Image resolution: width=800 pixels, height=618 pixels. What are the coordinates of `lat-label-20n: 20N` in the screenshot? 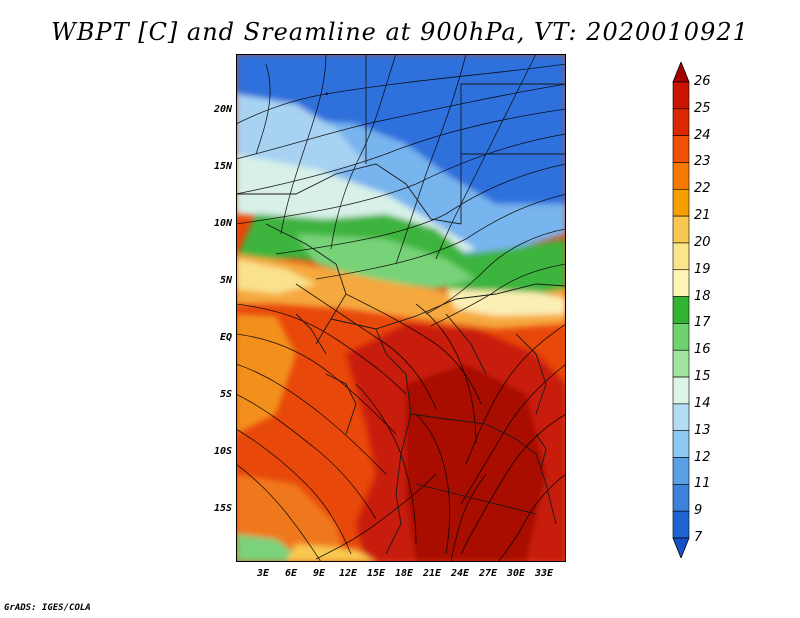 It's located at (222, 109).